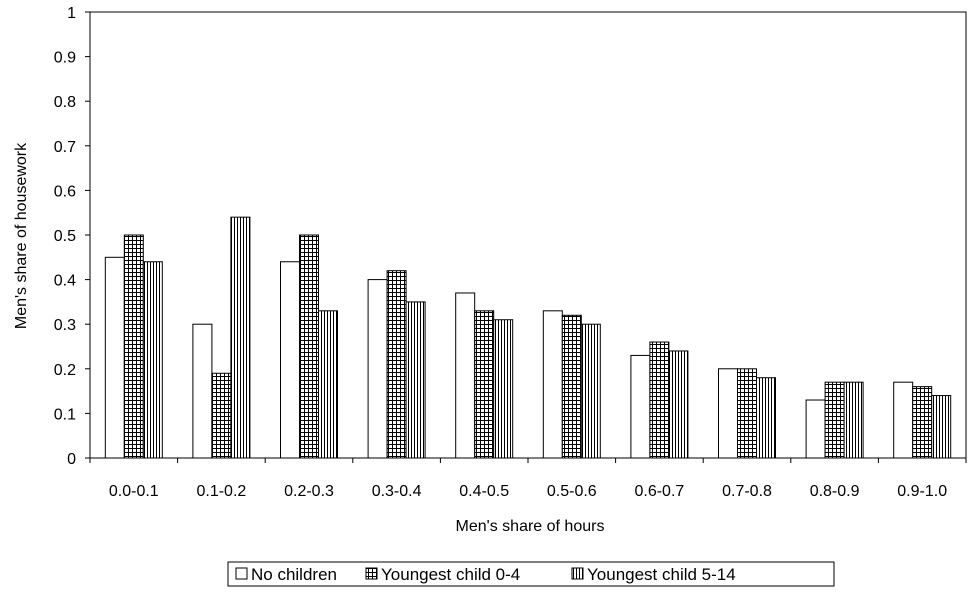 This screenshot has height=593, width=971. What do you see at coordinates (134, 491) in the screenshot?
I see `x-tick-label-1: 0.0-0.1` at bounding box center [134, 491].